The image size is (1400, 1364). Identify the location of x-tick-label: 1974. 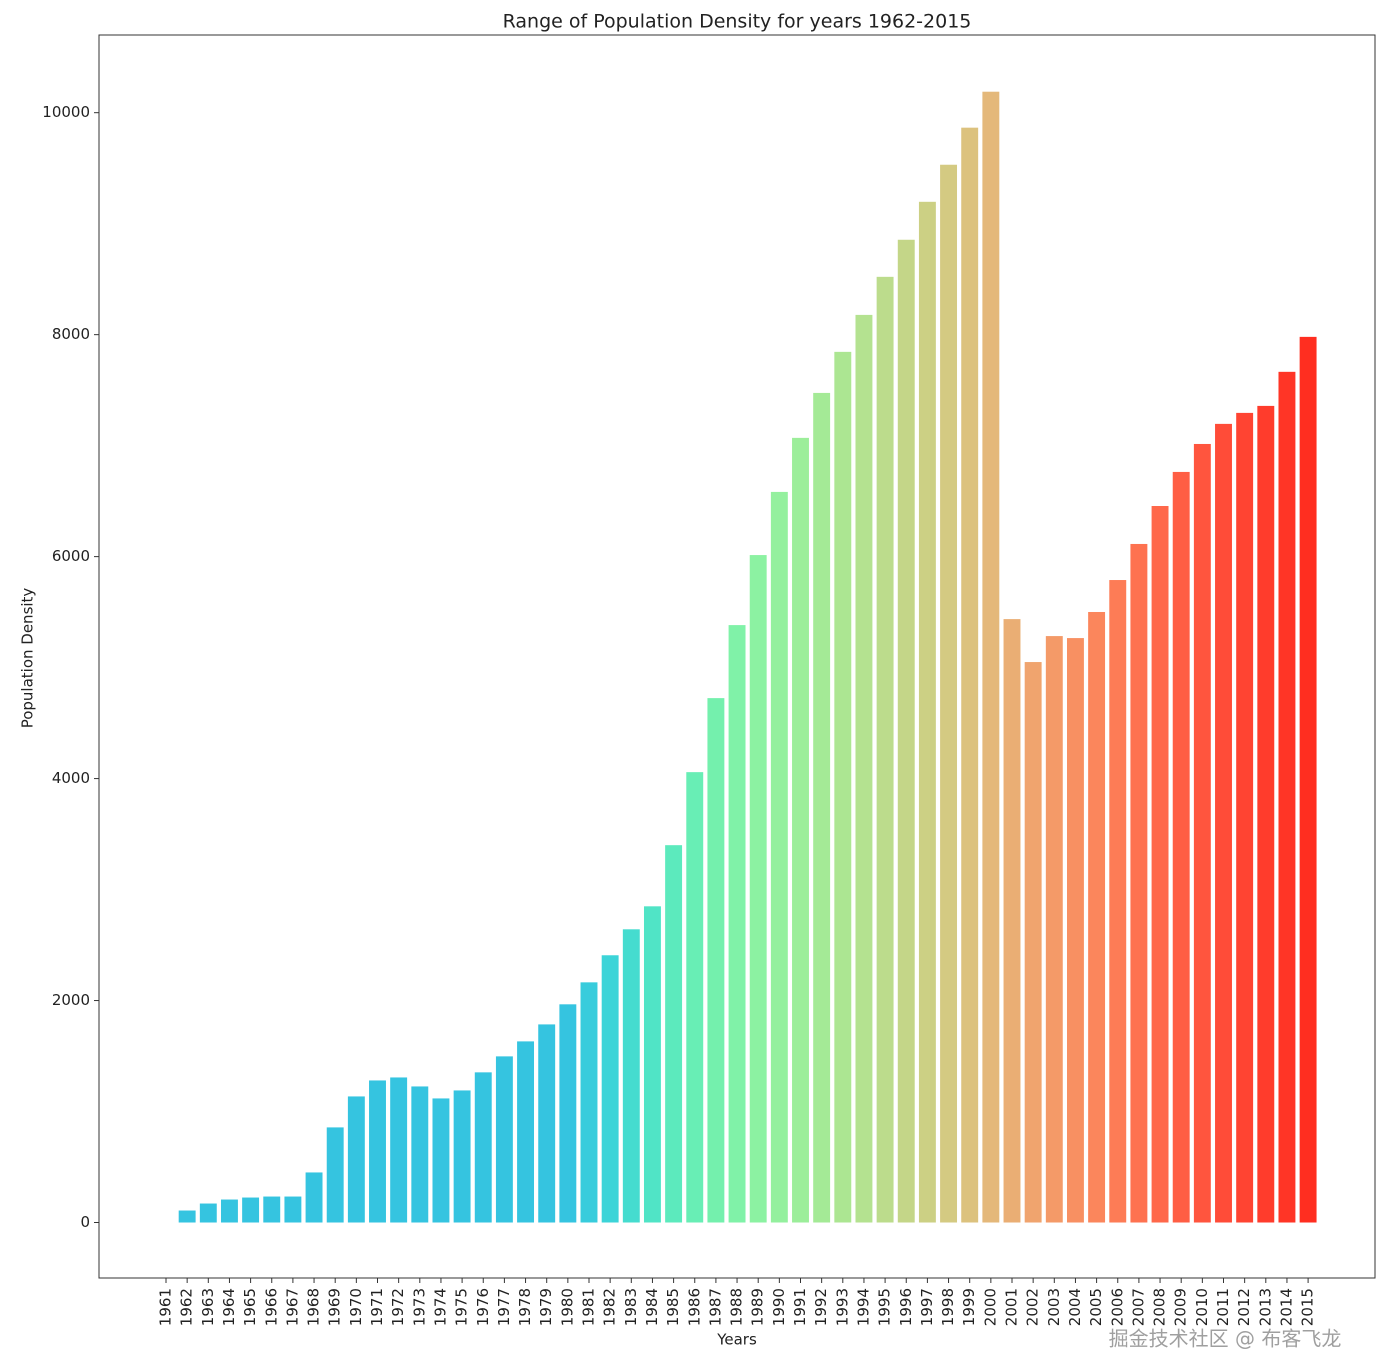
(440, 1307).